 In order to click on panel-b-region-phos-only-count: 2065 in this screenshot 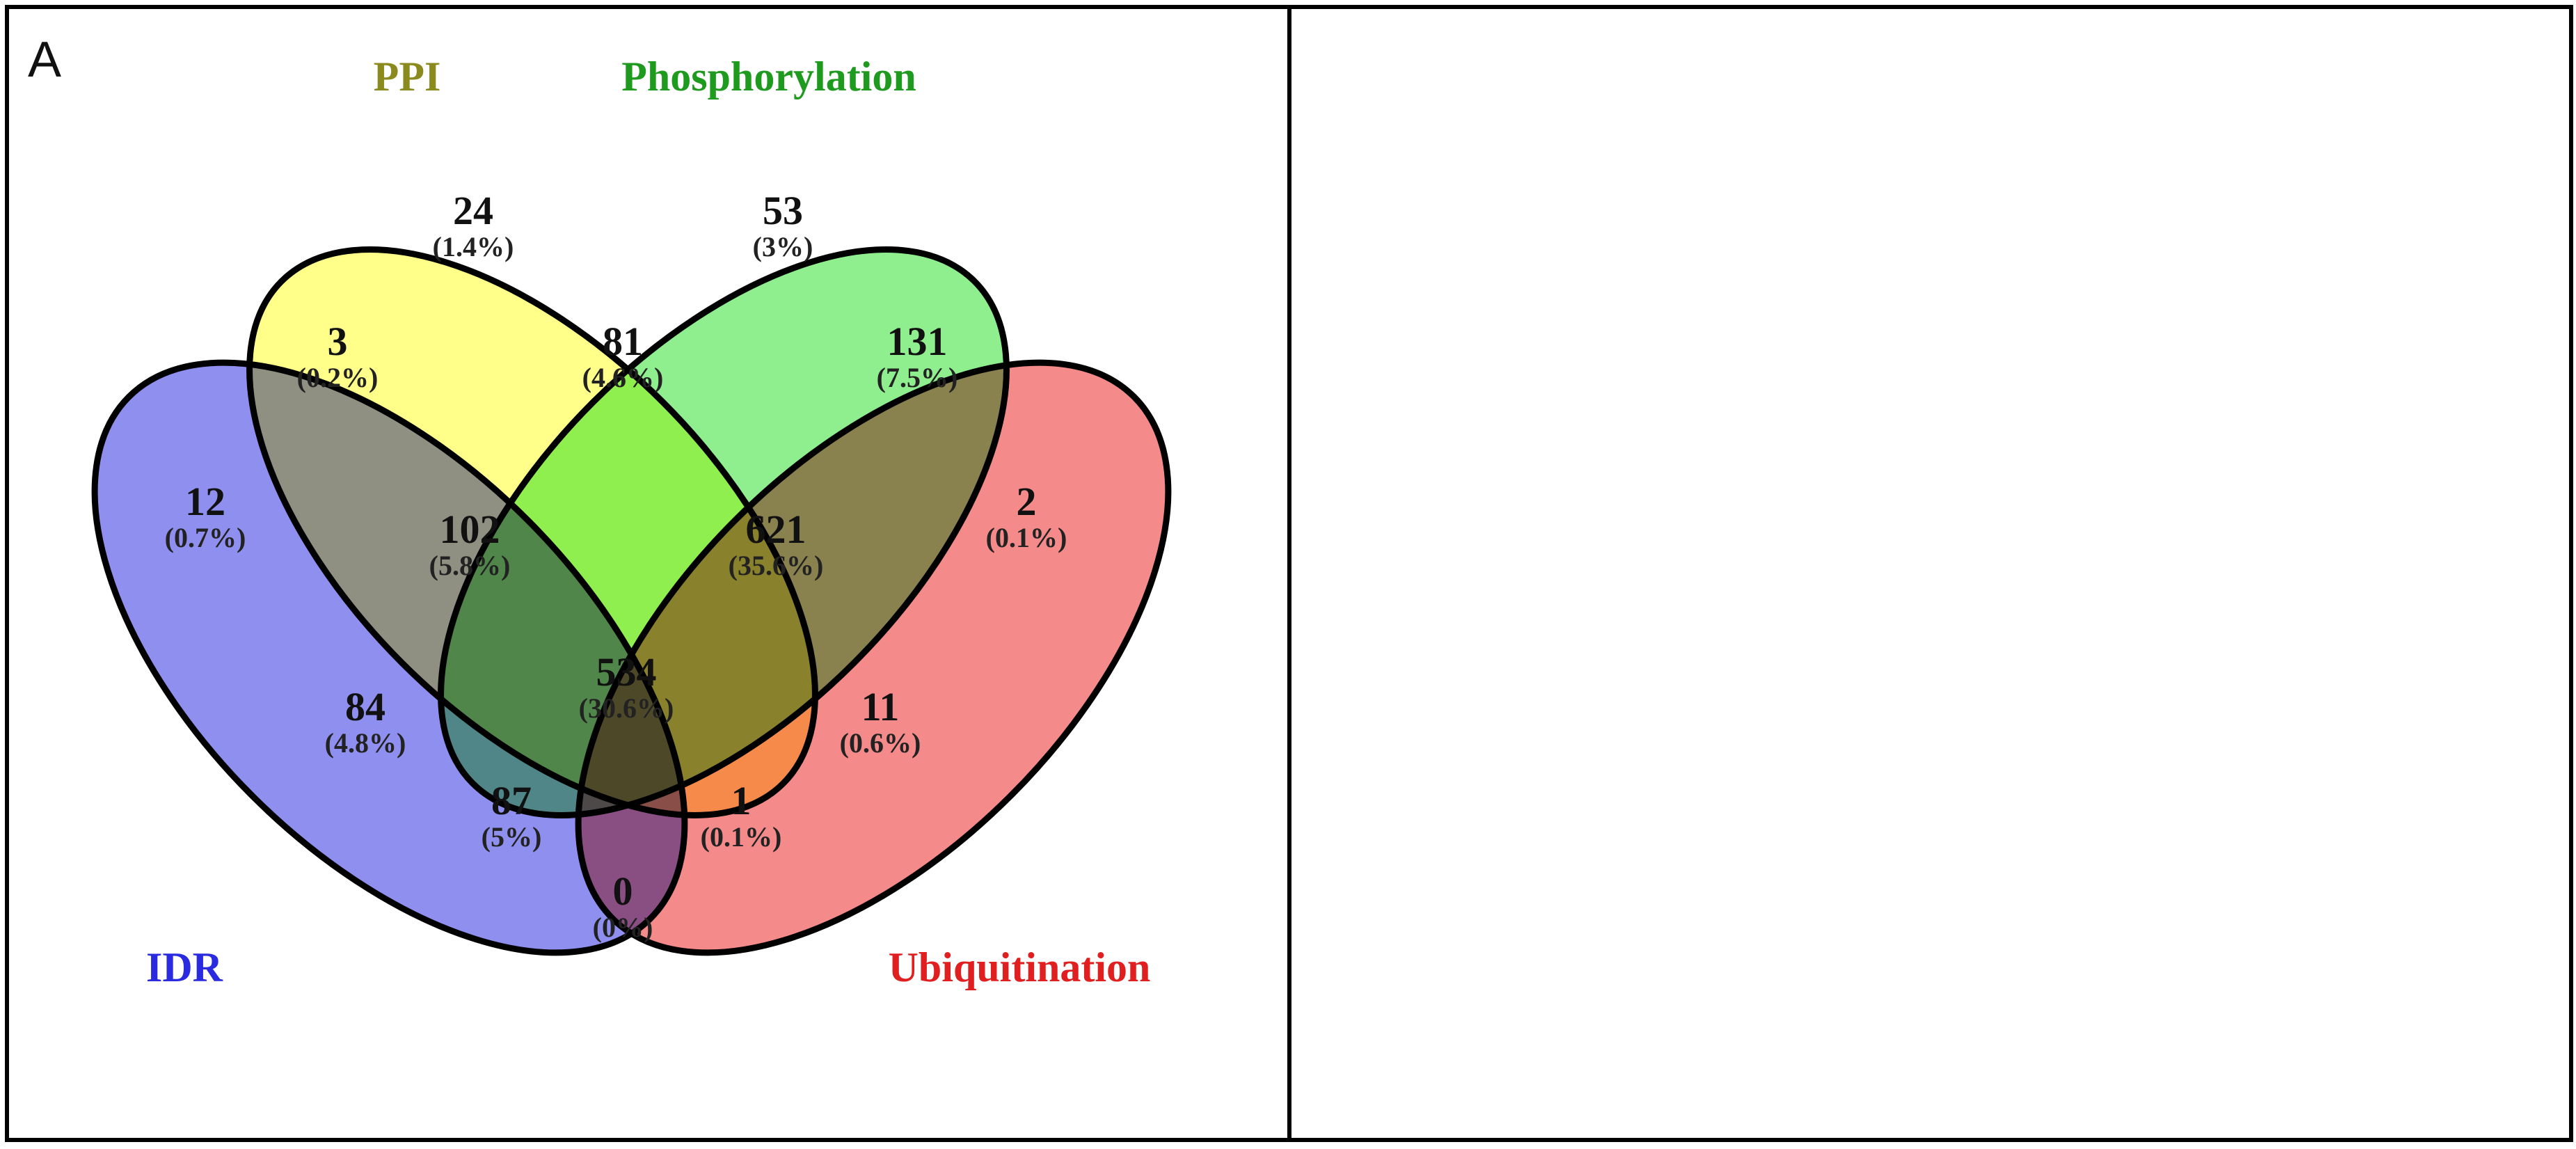, I will do `click(2065, 211)`.